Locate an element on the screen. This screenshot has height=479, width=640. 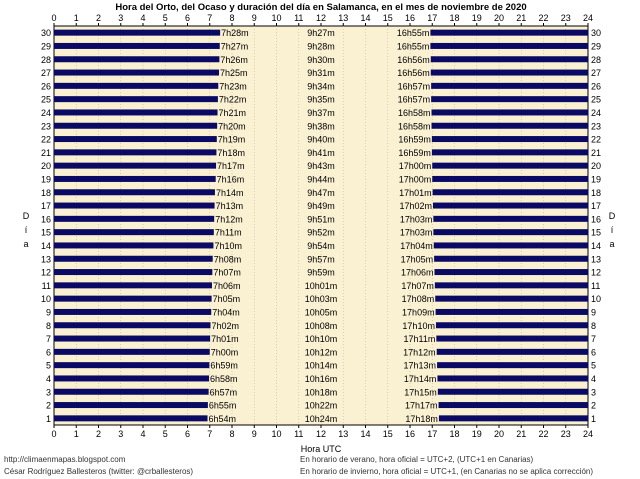
sunset-label: 17h09m is located at coordinates (418, 312).